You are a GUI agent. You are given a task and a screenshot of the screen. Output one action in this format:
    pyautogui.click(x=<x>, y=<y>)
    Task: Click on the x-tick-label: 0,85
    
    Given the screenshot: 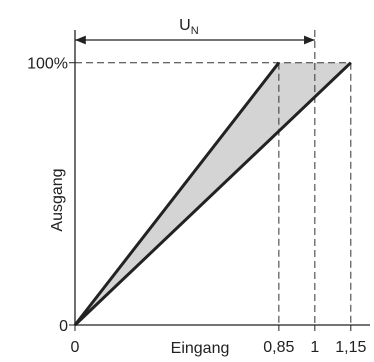 What is the action you would take?
    pyautogui.click(x=278, y=347)
    